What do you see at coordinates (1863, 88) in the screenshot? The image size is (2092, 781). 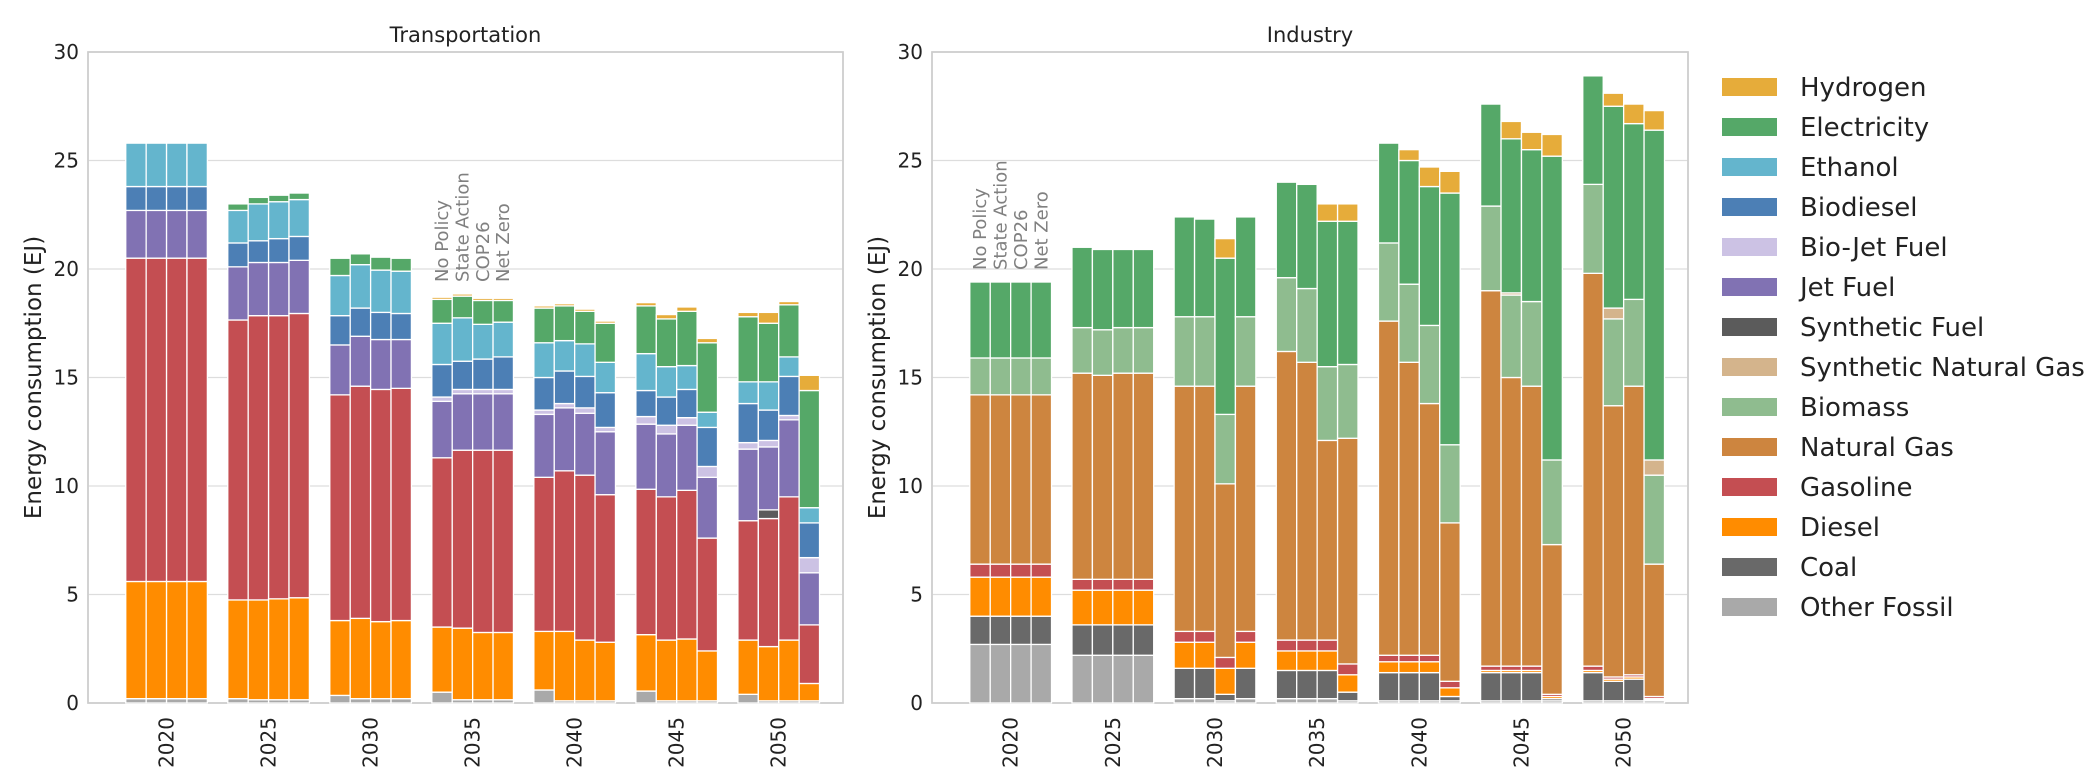 I see `legend-label-hydrogen: Hydrogen` at bounding box center [1863, 88].